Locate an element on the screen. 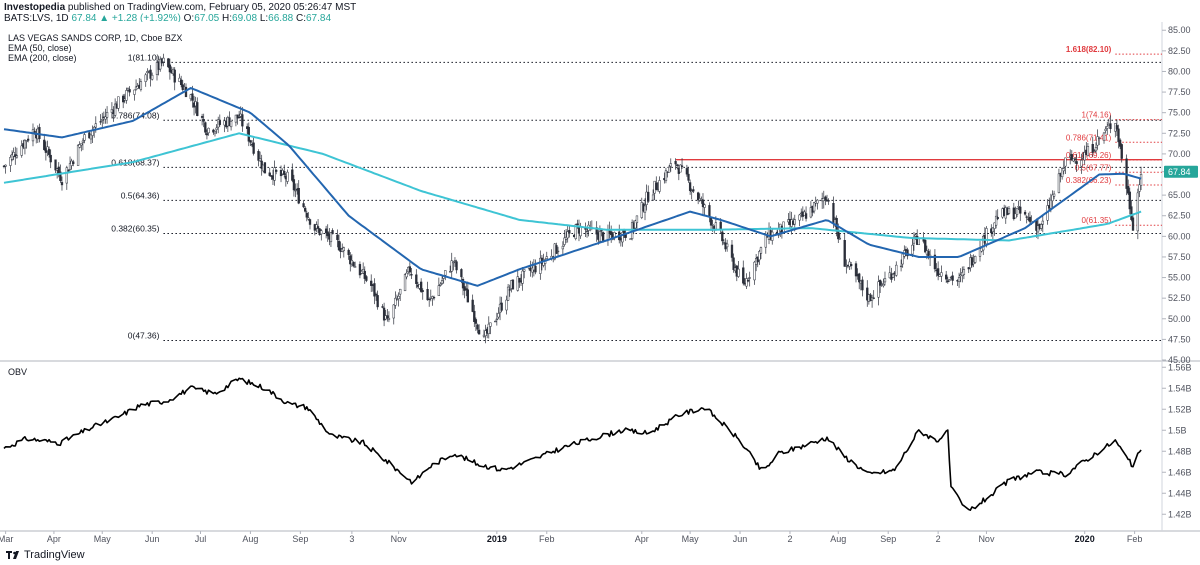 The width and height of the screenshot is (1200, 565). price-tick-label: 47.50 is located at coordinates (1179, 339).